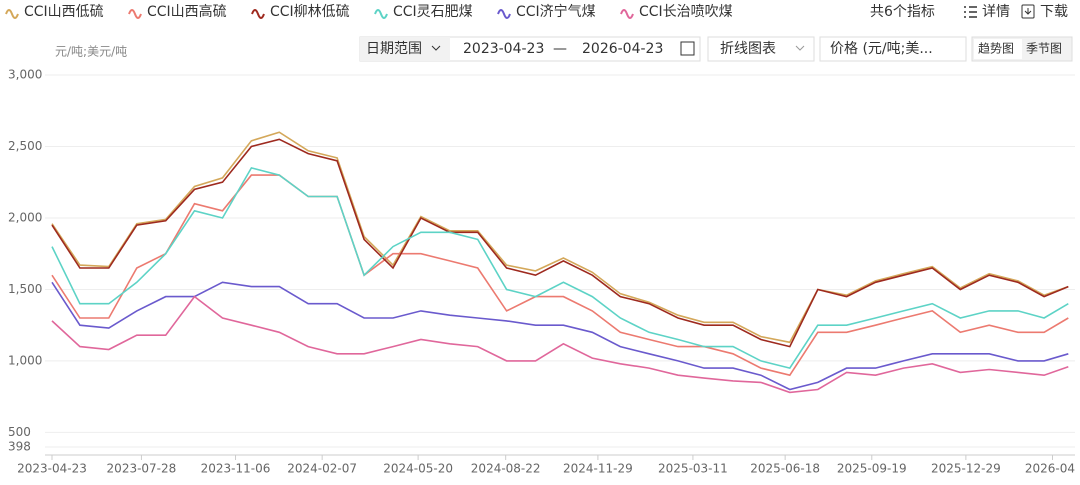 The image size is (1080, 485). I want to click on chart-select-text: 折线图表, so click(748, 49).